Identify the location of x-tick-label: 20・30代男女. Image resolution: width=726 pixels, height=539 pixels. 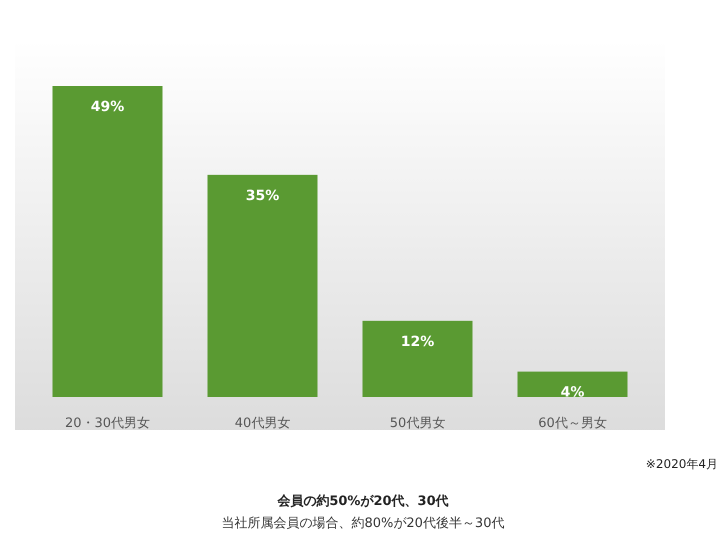
(107, 423).